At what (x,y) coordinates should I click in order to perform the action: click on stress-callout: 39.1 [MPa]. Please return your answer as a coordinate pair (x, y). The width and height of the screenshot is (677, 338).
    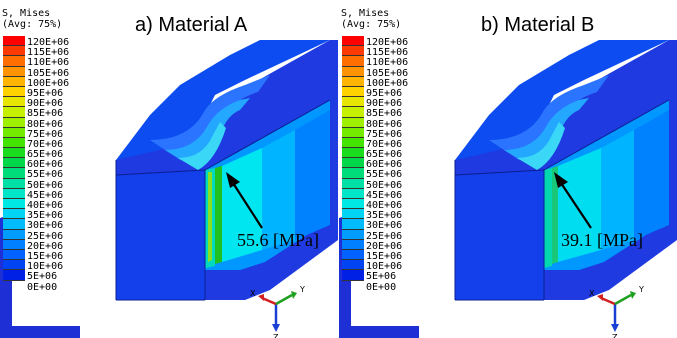
    Looking at the image, I should click on (602, 240).